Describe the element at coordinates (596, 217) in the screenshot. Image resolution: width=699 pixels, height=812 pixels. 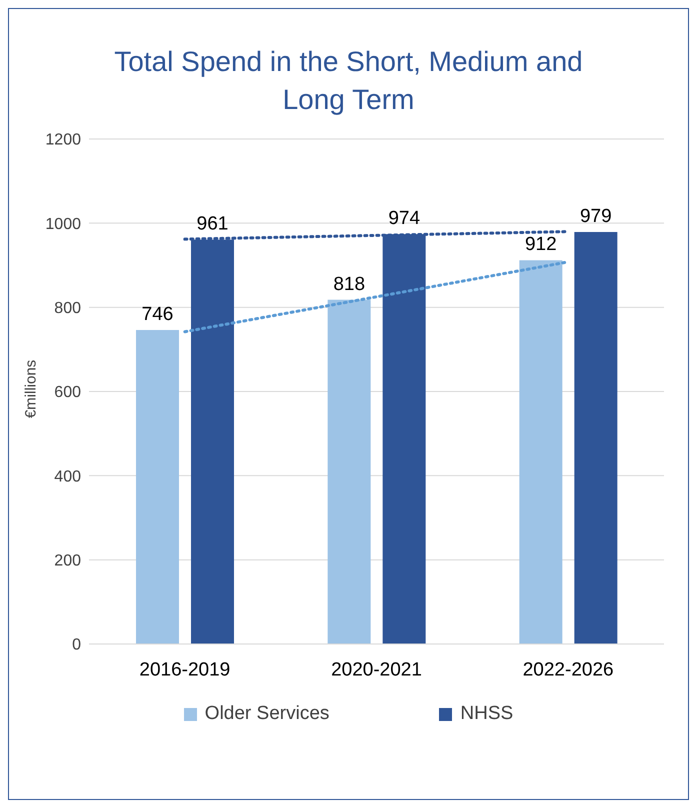
I see `data-label: 979` at that location.